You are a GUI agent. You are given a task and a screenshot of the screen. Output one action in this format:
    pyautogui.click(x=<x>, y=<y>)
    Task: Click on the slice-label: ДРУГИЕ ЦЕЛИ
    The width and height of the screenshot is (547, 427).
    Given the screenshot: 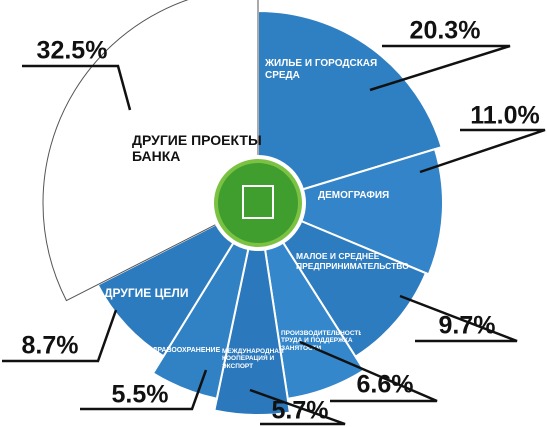 What is the action you would take?
    pyautogui.click(x=146, y=293)
    